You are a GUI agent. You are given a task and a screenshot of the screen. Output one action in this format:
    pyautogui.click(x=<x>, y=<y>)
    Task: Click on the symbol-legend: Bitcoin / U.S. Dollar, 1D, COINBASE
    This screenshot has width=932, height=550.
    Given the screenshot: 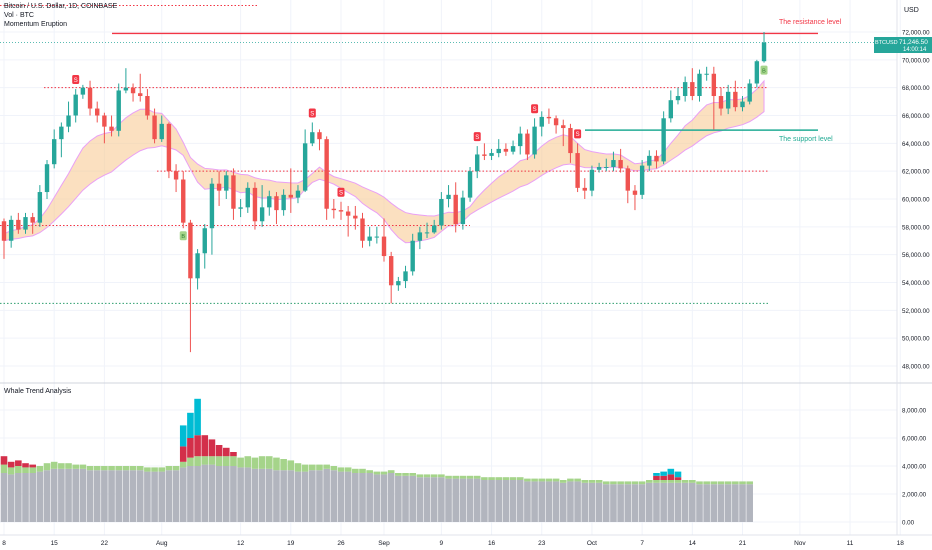 What is the action you would take?
    pyautogui.click(x=61, y=6)
    